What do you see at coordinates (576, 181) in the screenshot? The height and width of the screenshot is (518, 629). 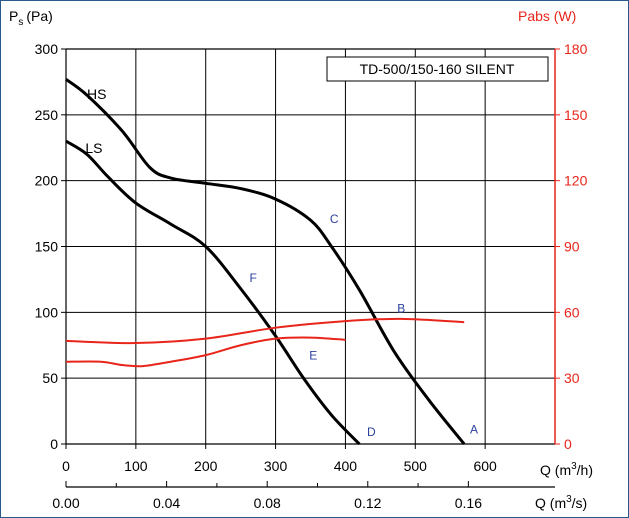 I see `right-tick-label: 120` at bounding box center [576, 181].